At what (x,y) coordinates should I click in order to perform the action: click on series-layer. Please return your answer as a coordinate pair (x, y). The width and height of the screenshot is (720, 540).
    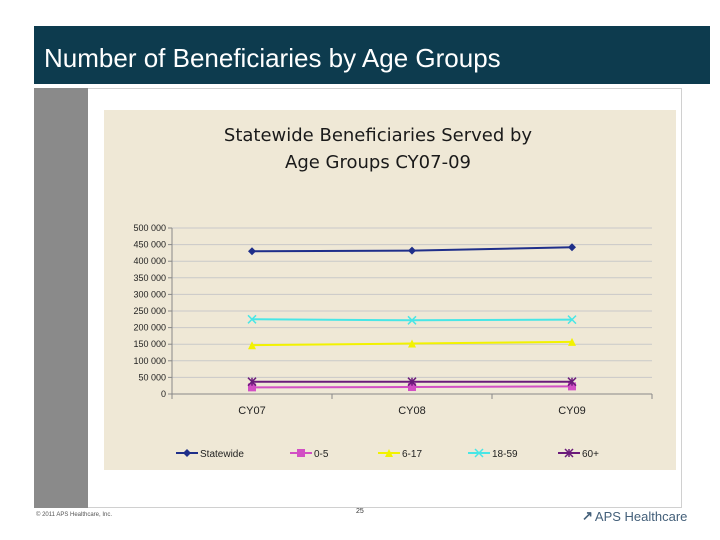
    Looking at the image, I should click on (412, 317).